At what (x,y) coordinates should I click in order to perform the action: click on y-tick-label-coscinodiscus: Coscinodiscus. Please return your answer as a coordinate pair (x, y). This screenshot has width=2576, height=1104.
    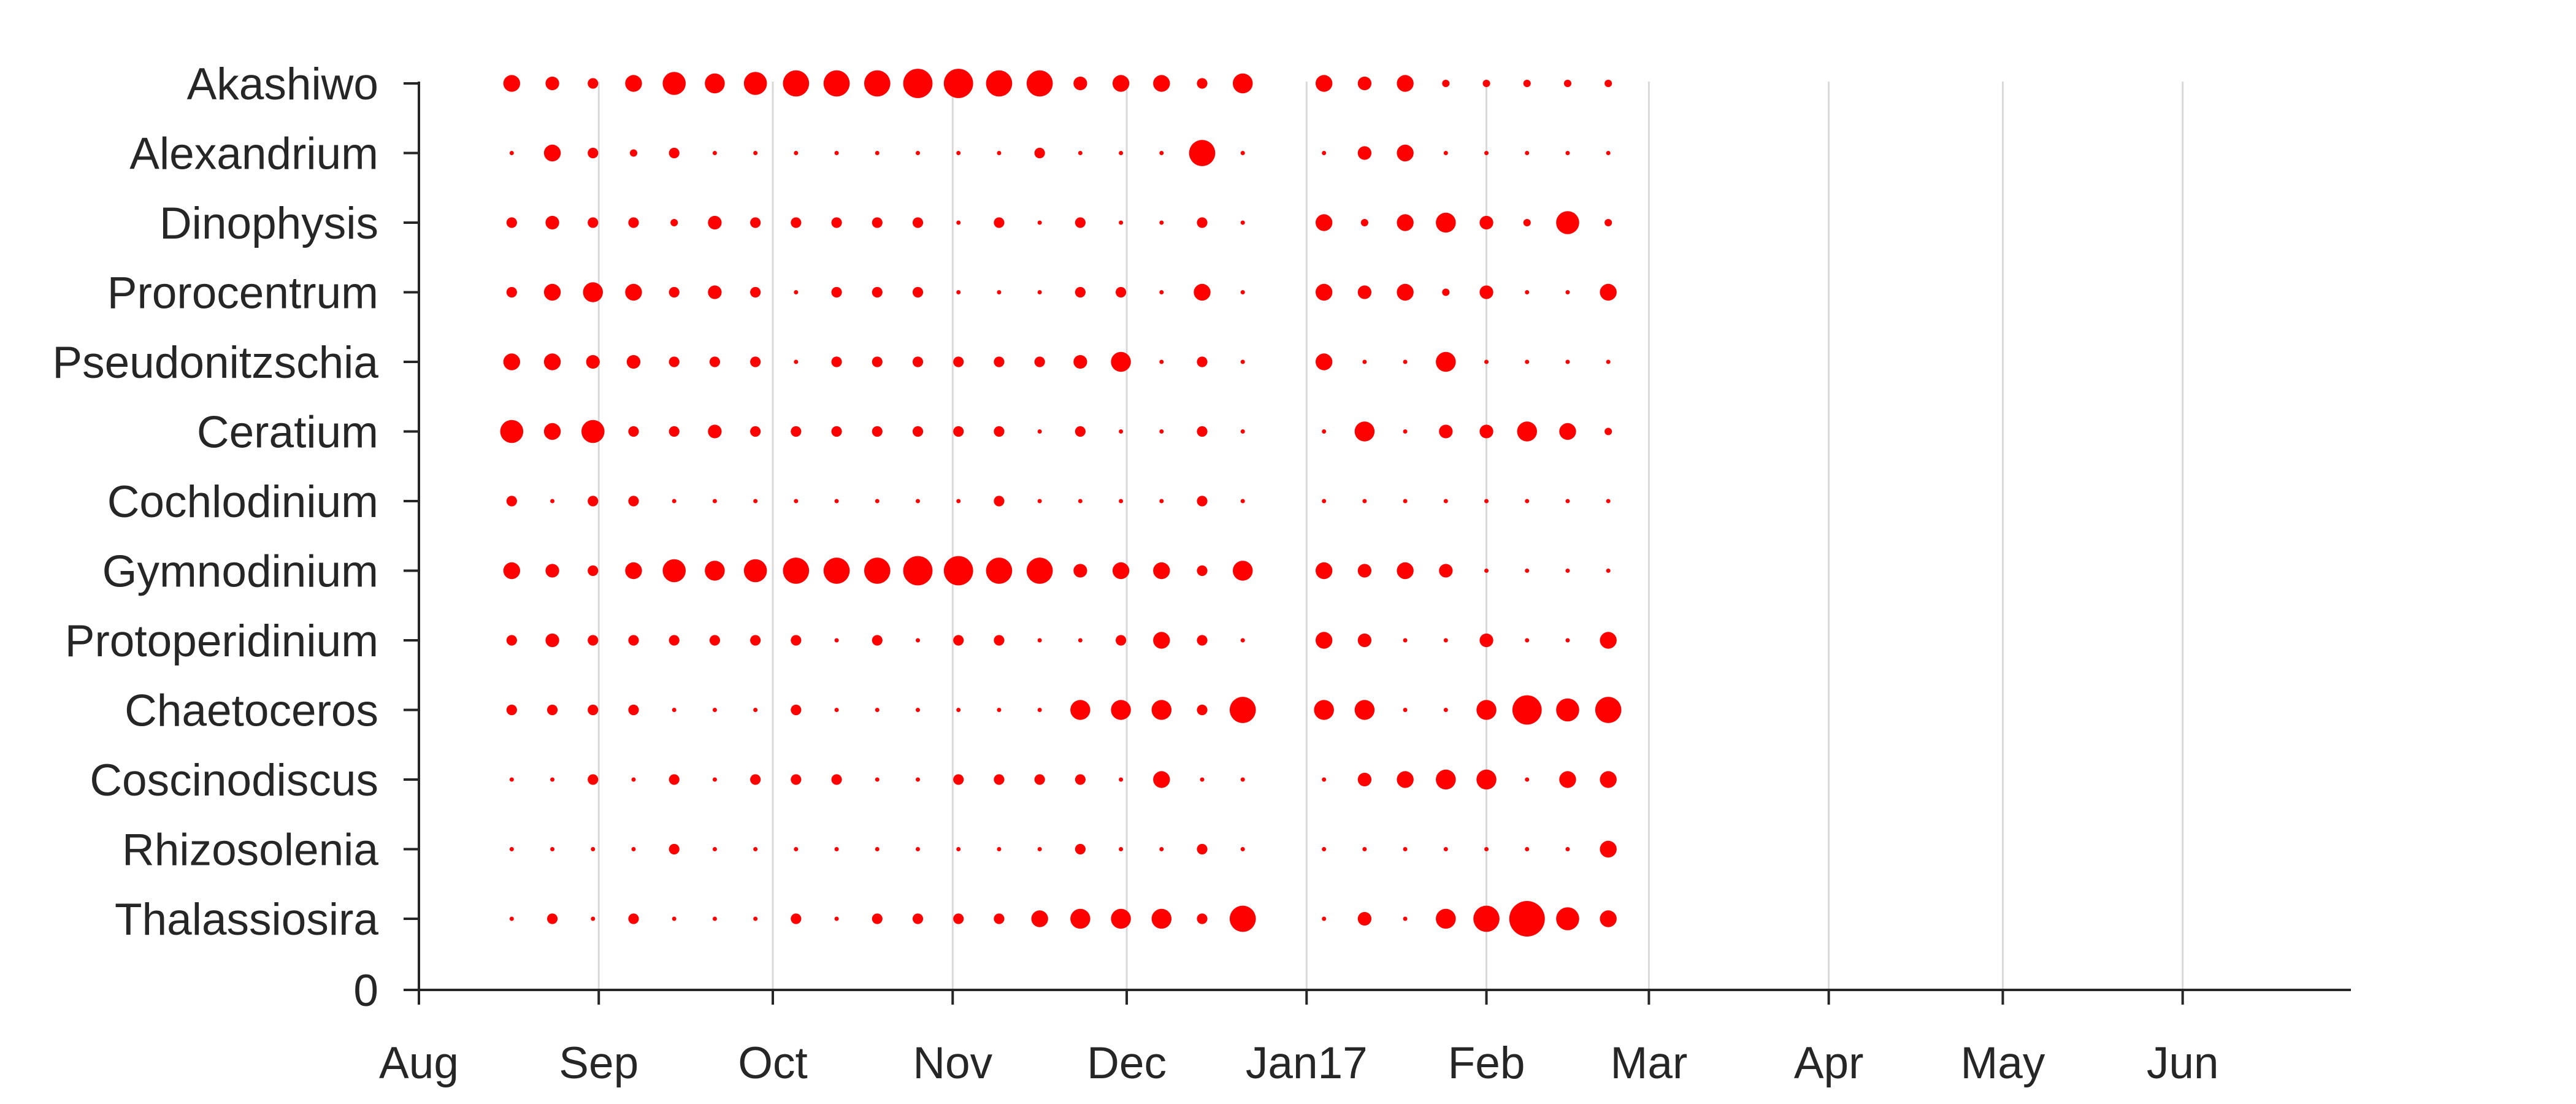
    Looking at the image, I should click on (234, 780).